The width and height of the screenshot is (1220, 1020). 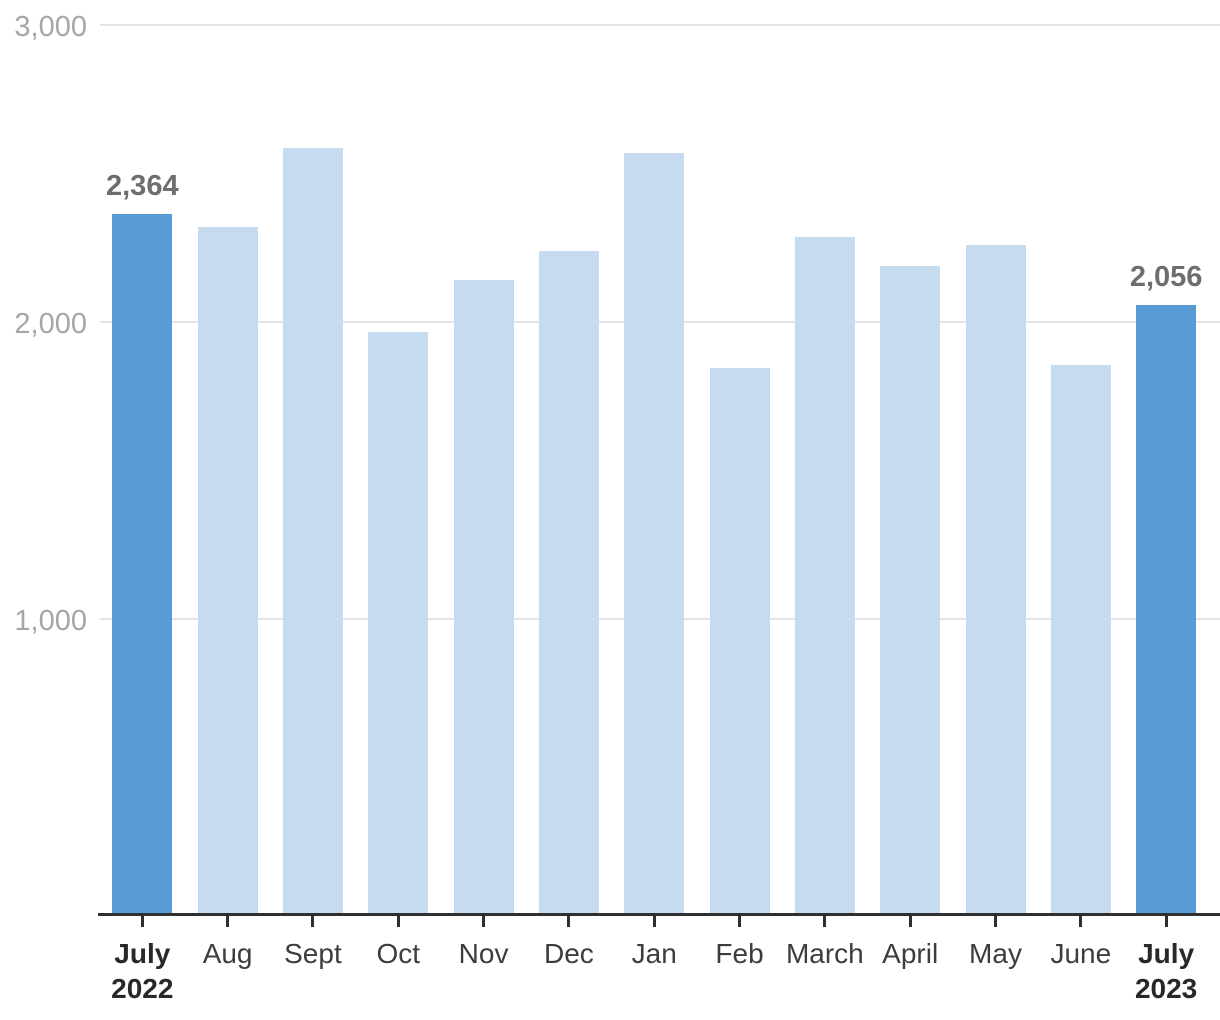 I want to click on x-axis-label: Sept, so click(x=313, y=953).